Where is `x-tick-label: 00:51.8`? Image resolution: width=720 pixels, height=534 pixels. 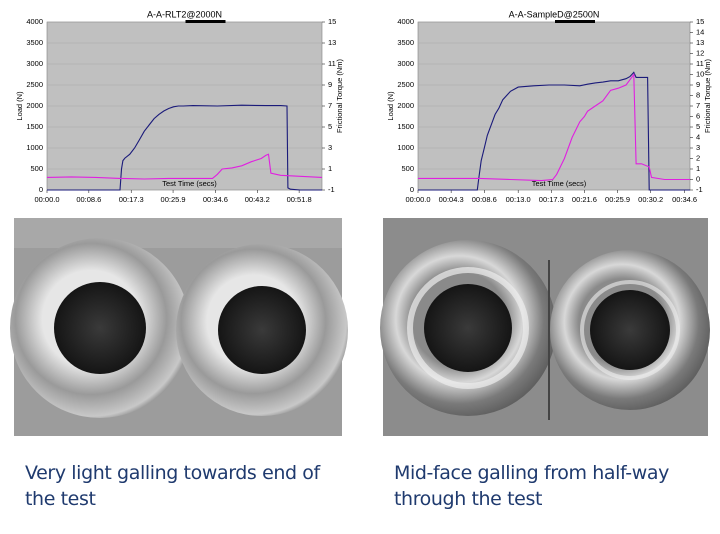 x-tick-label: 00:51.8 is located at coordinates (299, 199).